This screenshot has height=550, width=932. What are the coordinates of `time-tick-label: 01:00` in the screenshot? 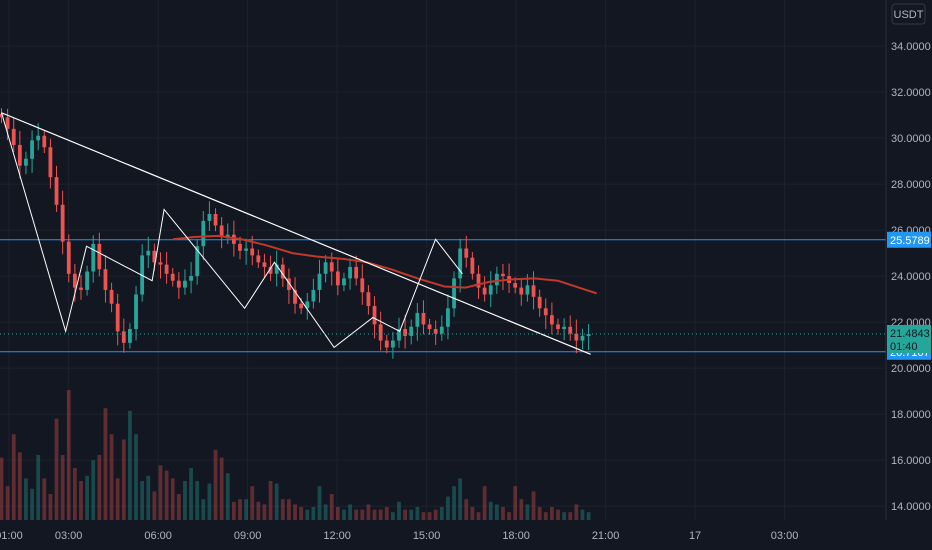 It's located at (11, 536).